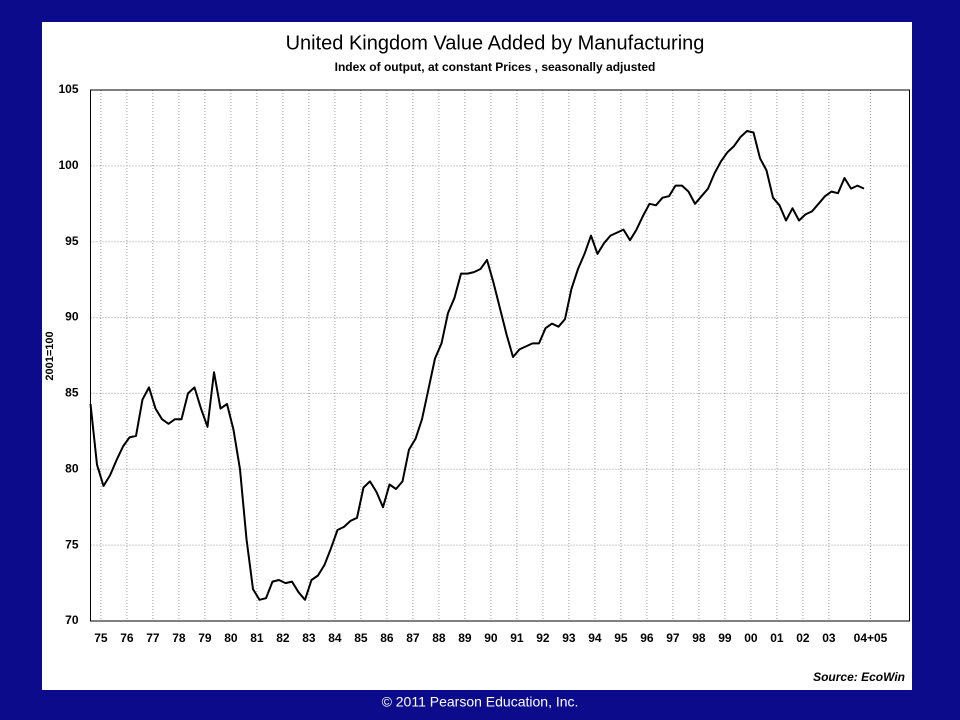  What do you see at coordinates (387, 638) in the screenshot?
I see `x-tick-label: 86` at bounding box center [387, 638].